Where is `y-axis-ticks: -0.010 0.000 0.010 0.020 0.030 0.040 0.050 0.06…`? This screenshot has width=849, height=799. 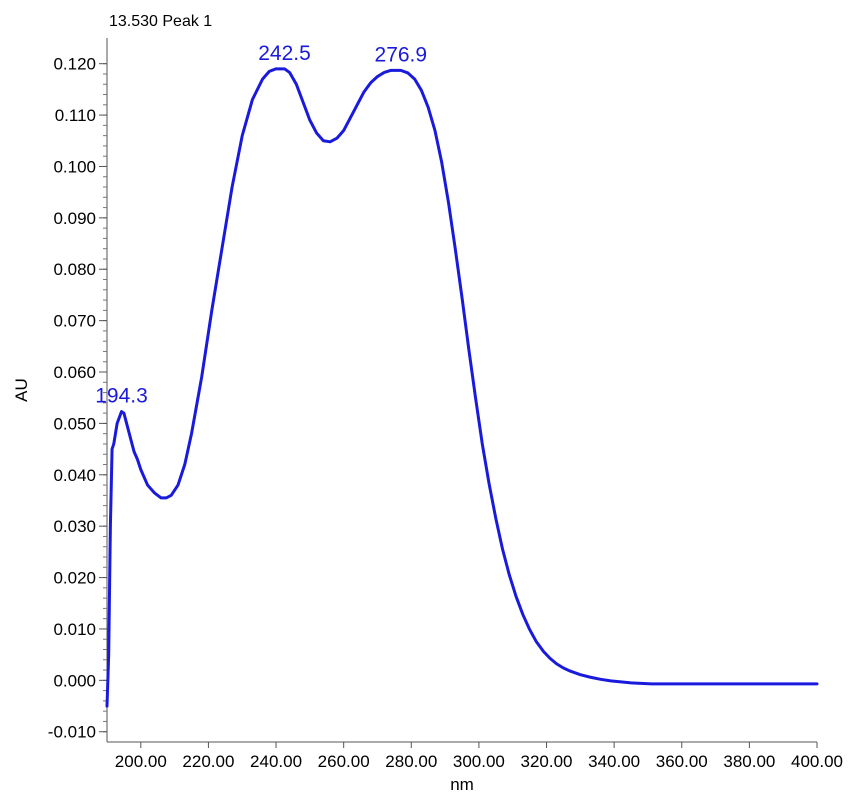 y-axis-ticks: -0.010 0.000 0.010 0.020 0.030 0.040 0.050 0.06… is located at coordinates (77, 398).